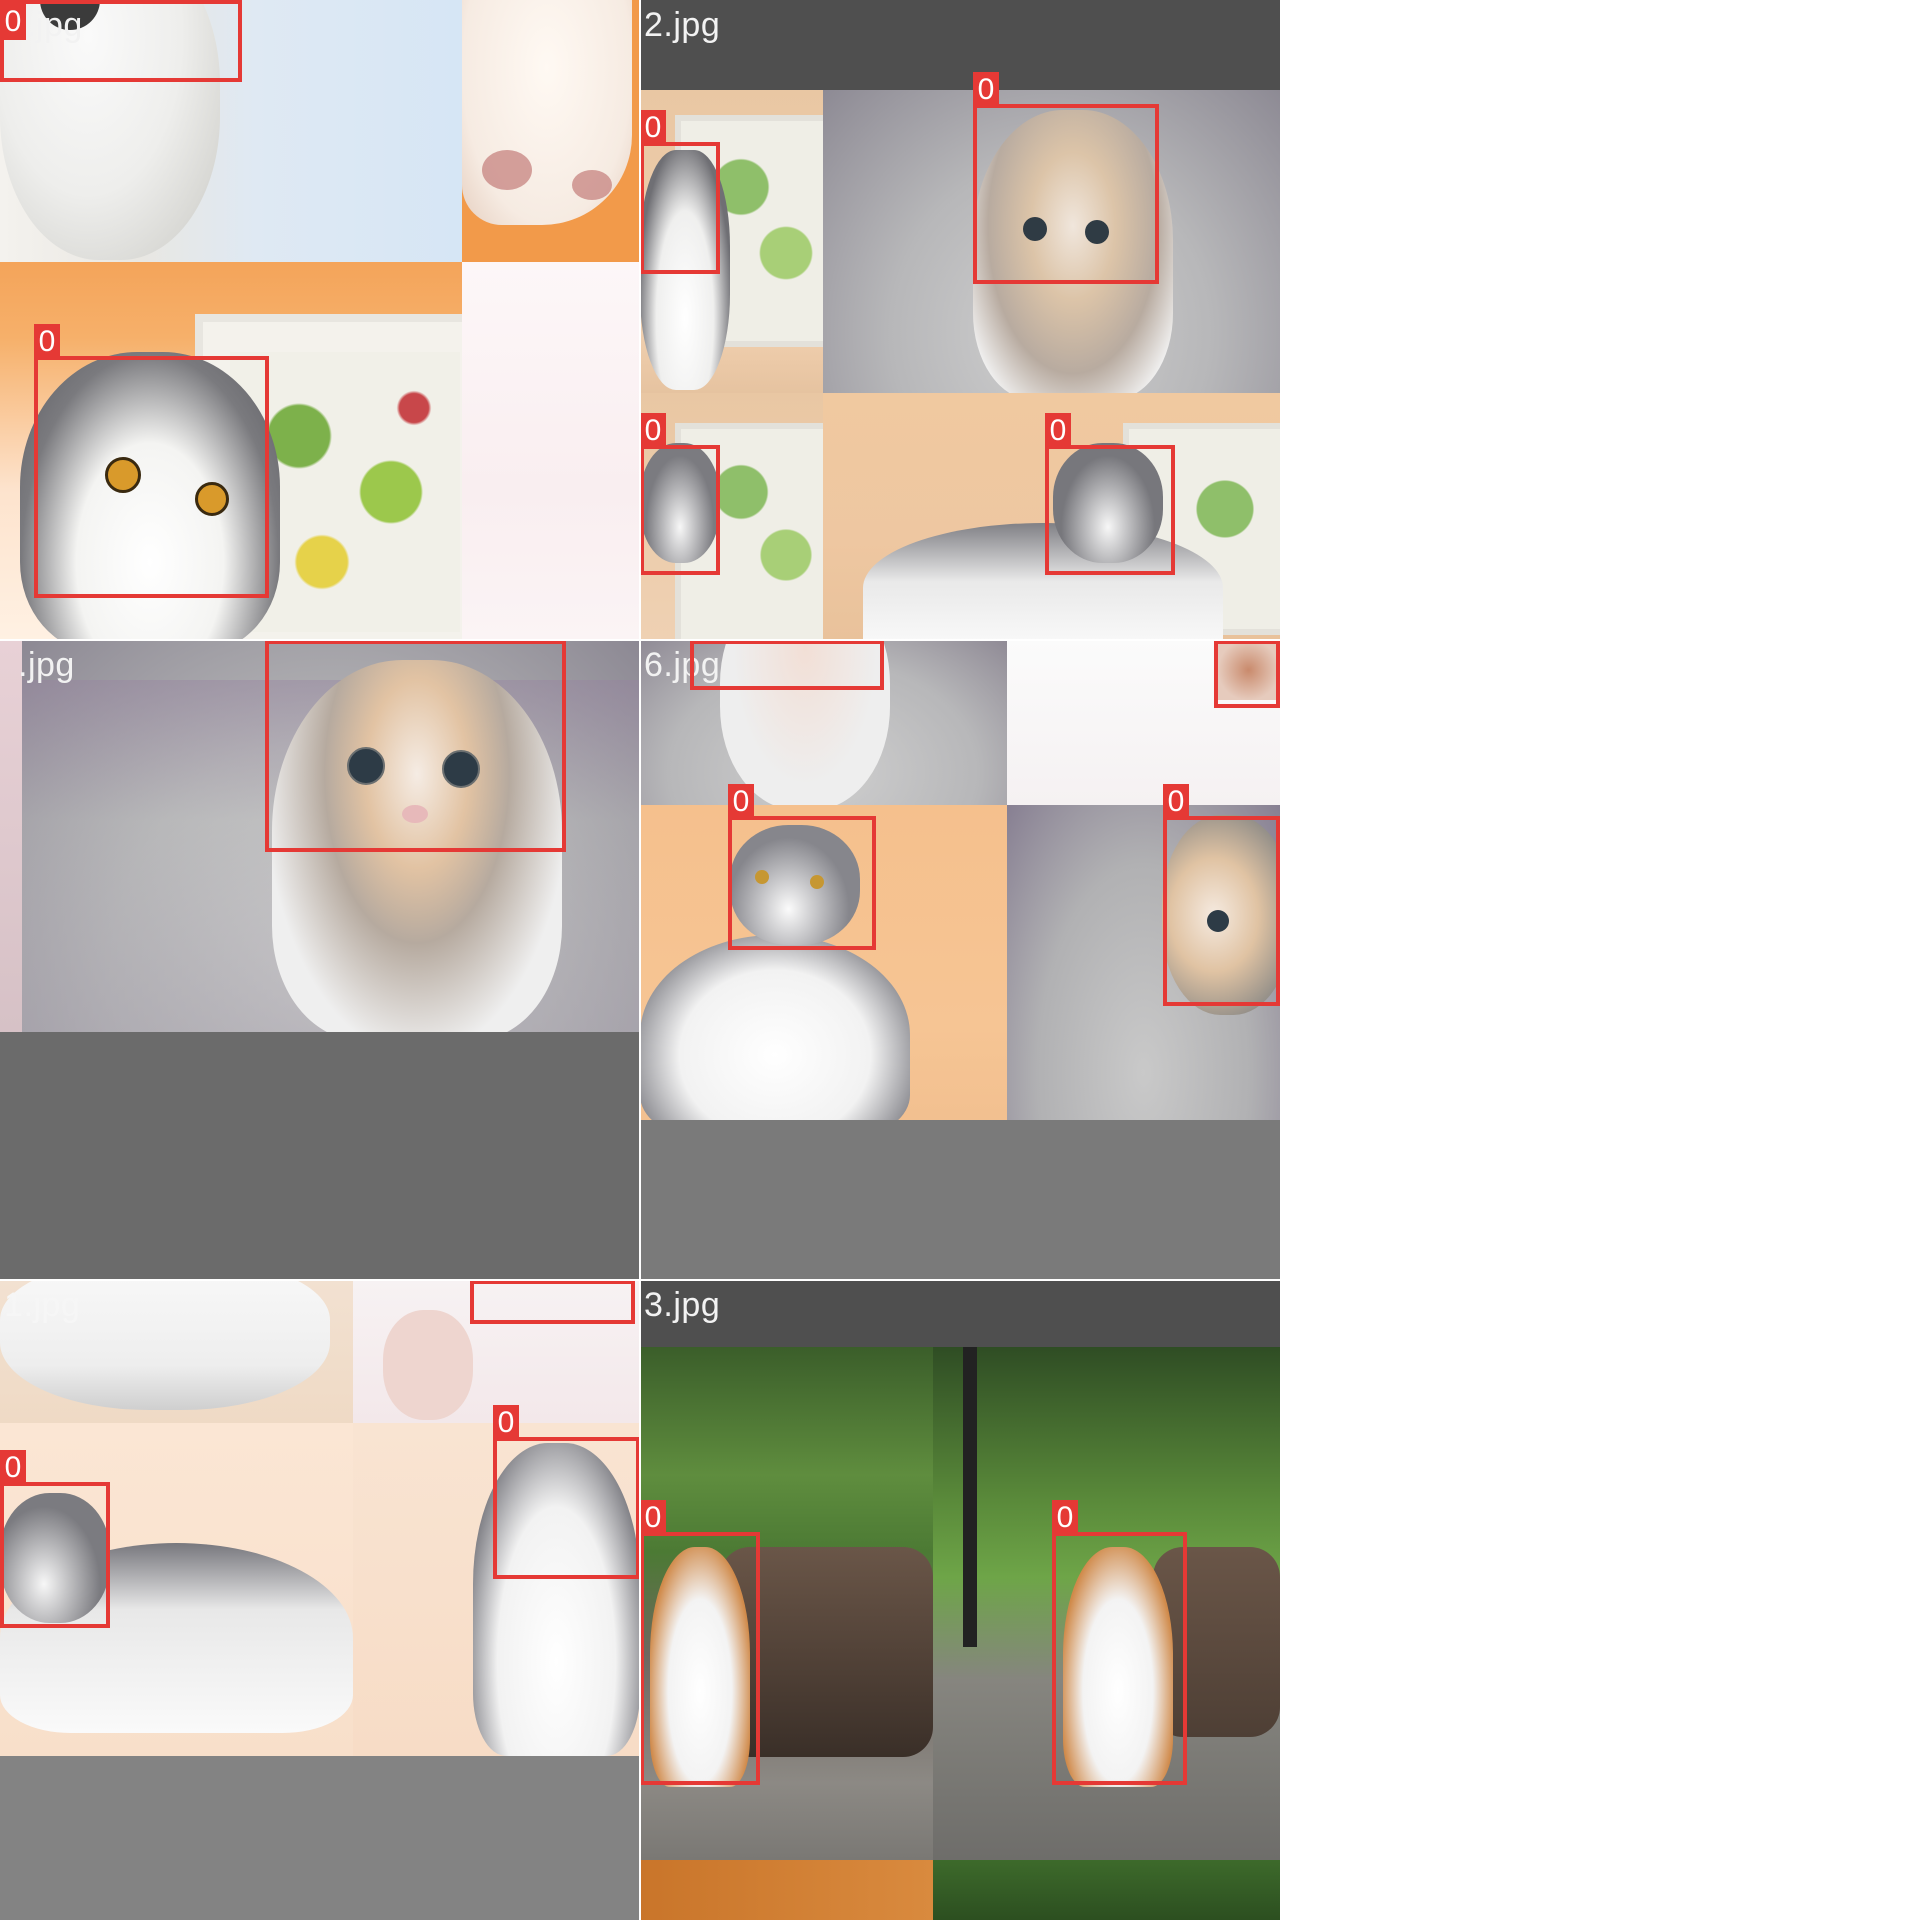 The image size is (1920, 1920). What do you see at coordinates (415, 814) in the screenshot?
I see `cat-nose` at bounding box center [415, 814].